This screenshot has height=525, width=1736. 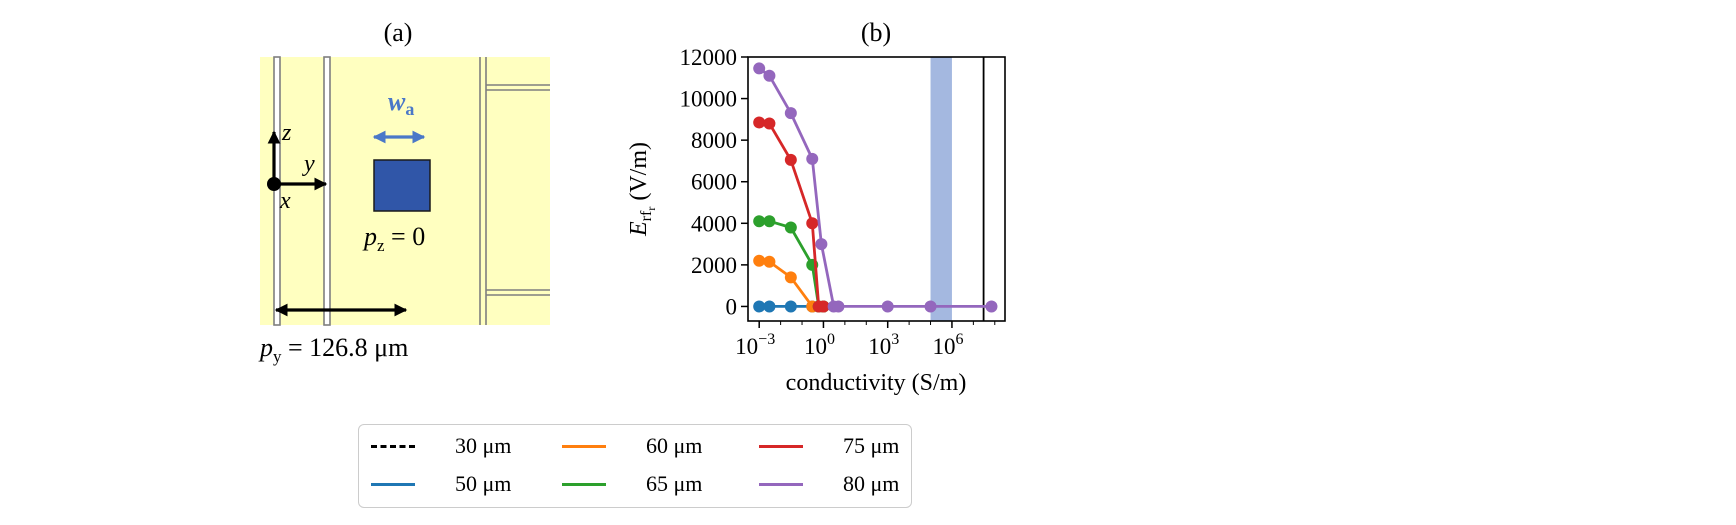 I want to click on y-tick-label: 8000, so click(x=714, y=140).